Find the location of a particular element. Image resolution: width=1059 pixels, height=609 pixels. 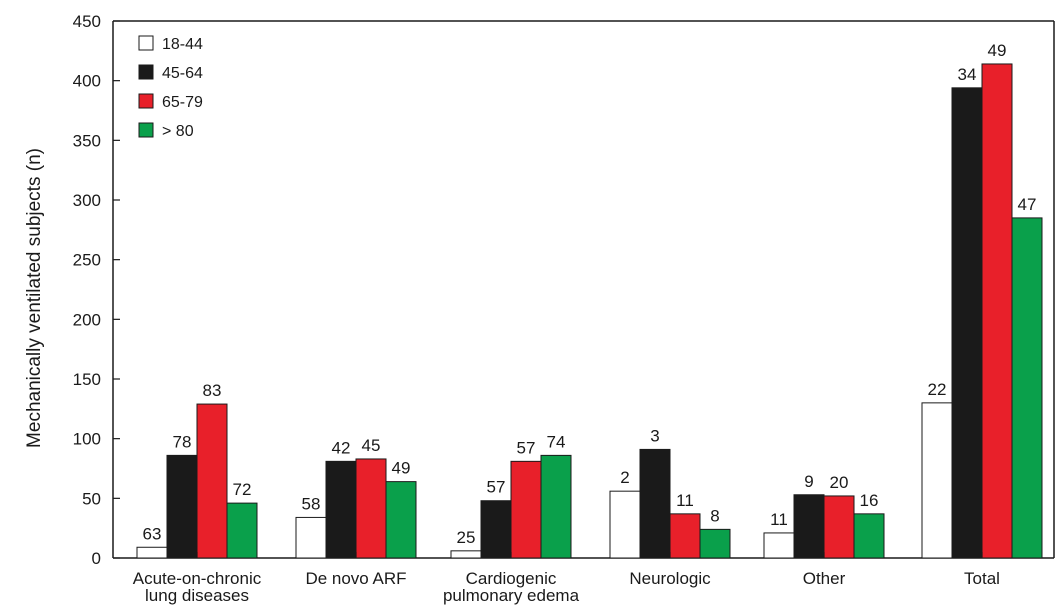

data-label: 45 is located at coordinates (371, 445).